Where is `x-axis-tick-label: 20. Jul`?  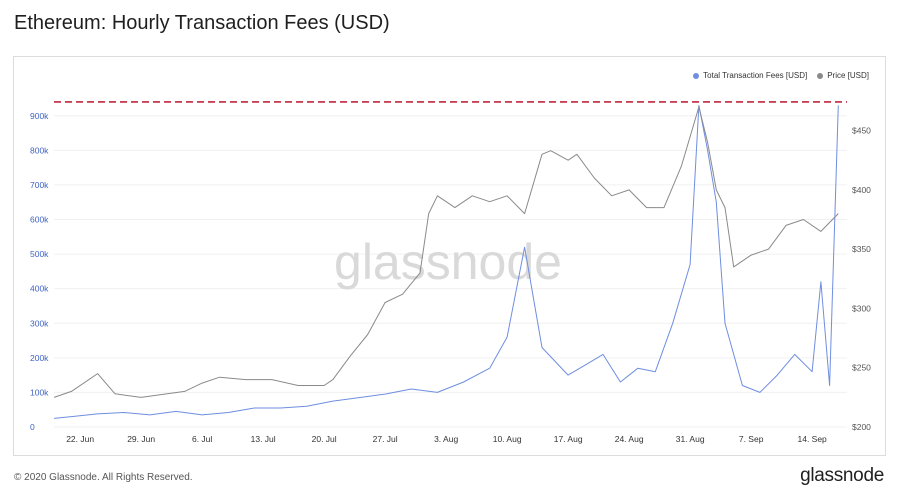
x-axis-tick-label: 20. Jul is located at coordinates (324, 439).